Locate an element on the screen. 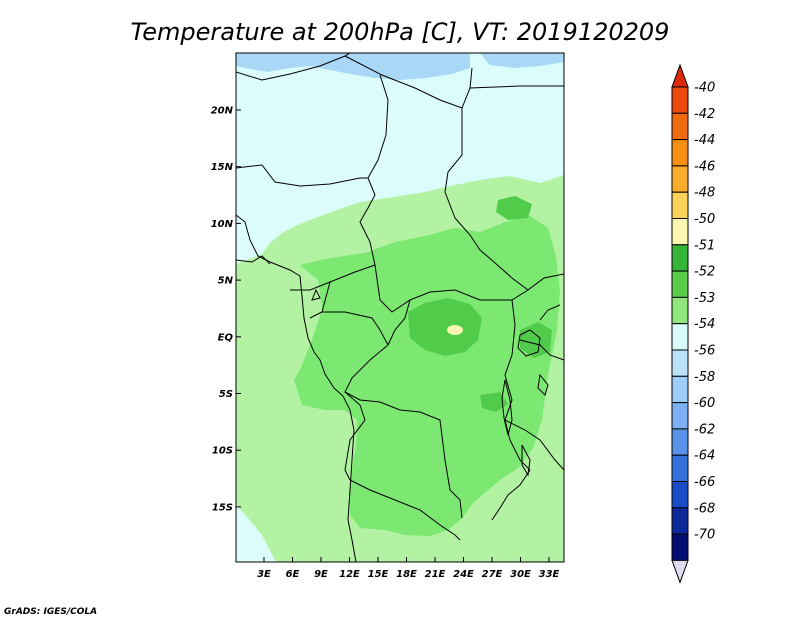 The height and width of the screenshot is (618, 800). credit-text: GrADS: IGES/COLA is located at coordinates (50, 612).